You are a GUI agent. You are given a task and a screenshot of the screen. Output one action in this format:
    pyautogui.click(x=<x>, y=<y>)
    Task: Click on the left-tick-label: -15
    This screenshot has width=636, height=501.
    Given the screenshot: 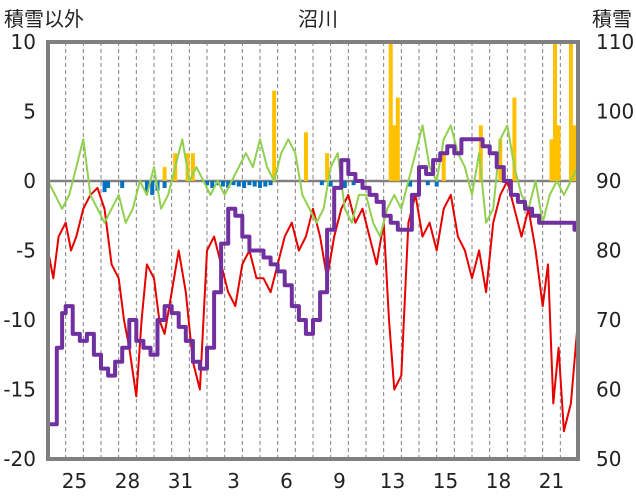 What is the action you would take?
    pyautogui.click(x=19, y=390)
    